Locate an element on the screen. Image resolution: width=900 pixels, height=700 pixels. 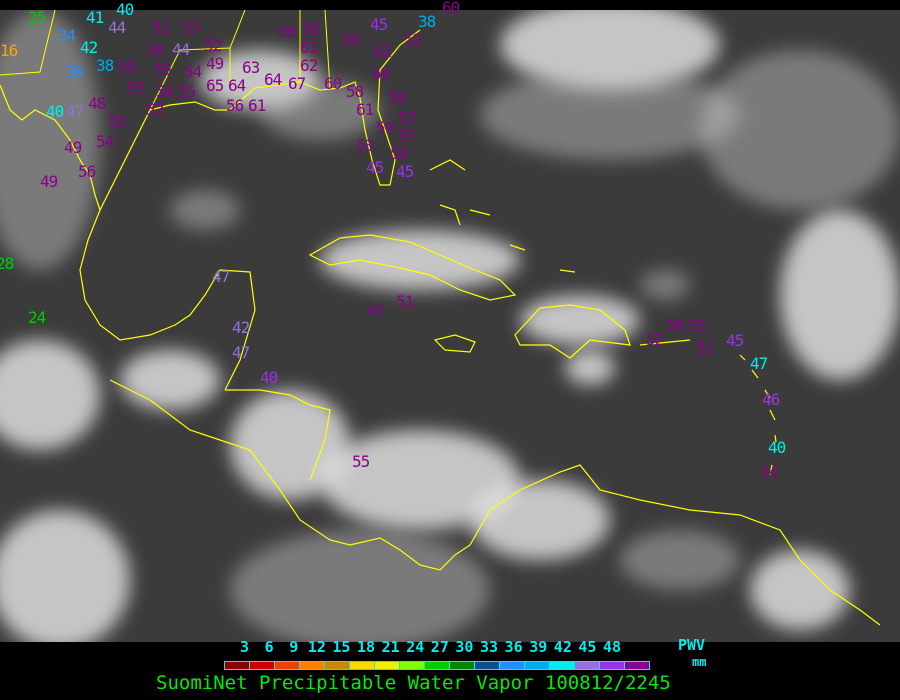
station-value: 25 is located at coordinates (37, 17).